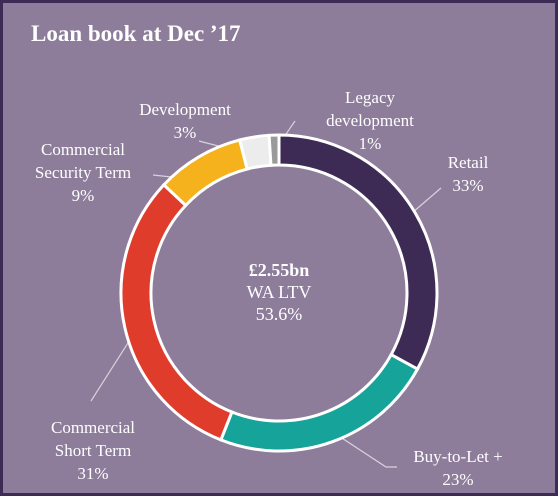 This screenshot has width=558, height=496. I want to click on segment-value: 33%, so click(468, 185).